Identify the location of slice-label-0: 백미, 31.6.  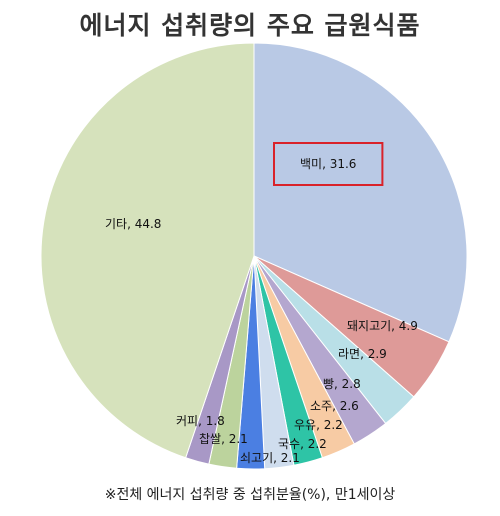
(328, 164).